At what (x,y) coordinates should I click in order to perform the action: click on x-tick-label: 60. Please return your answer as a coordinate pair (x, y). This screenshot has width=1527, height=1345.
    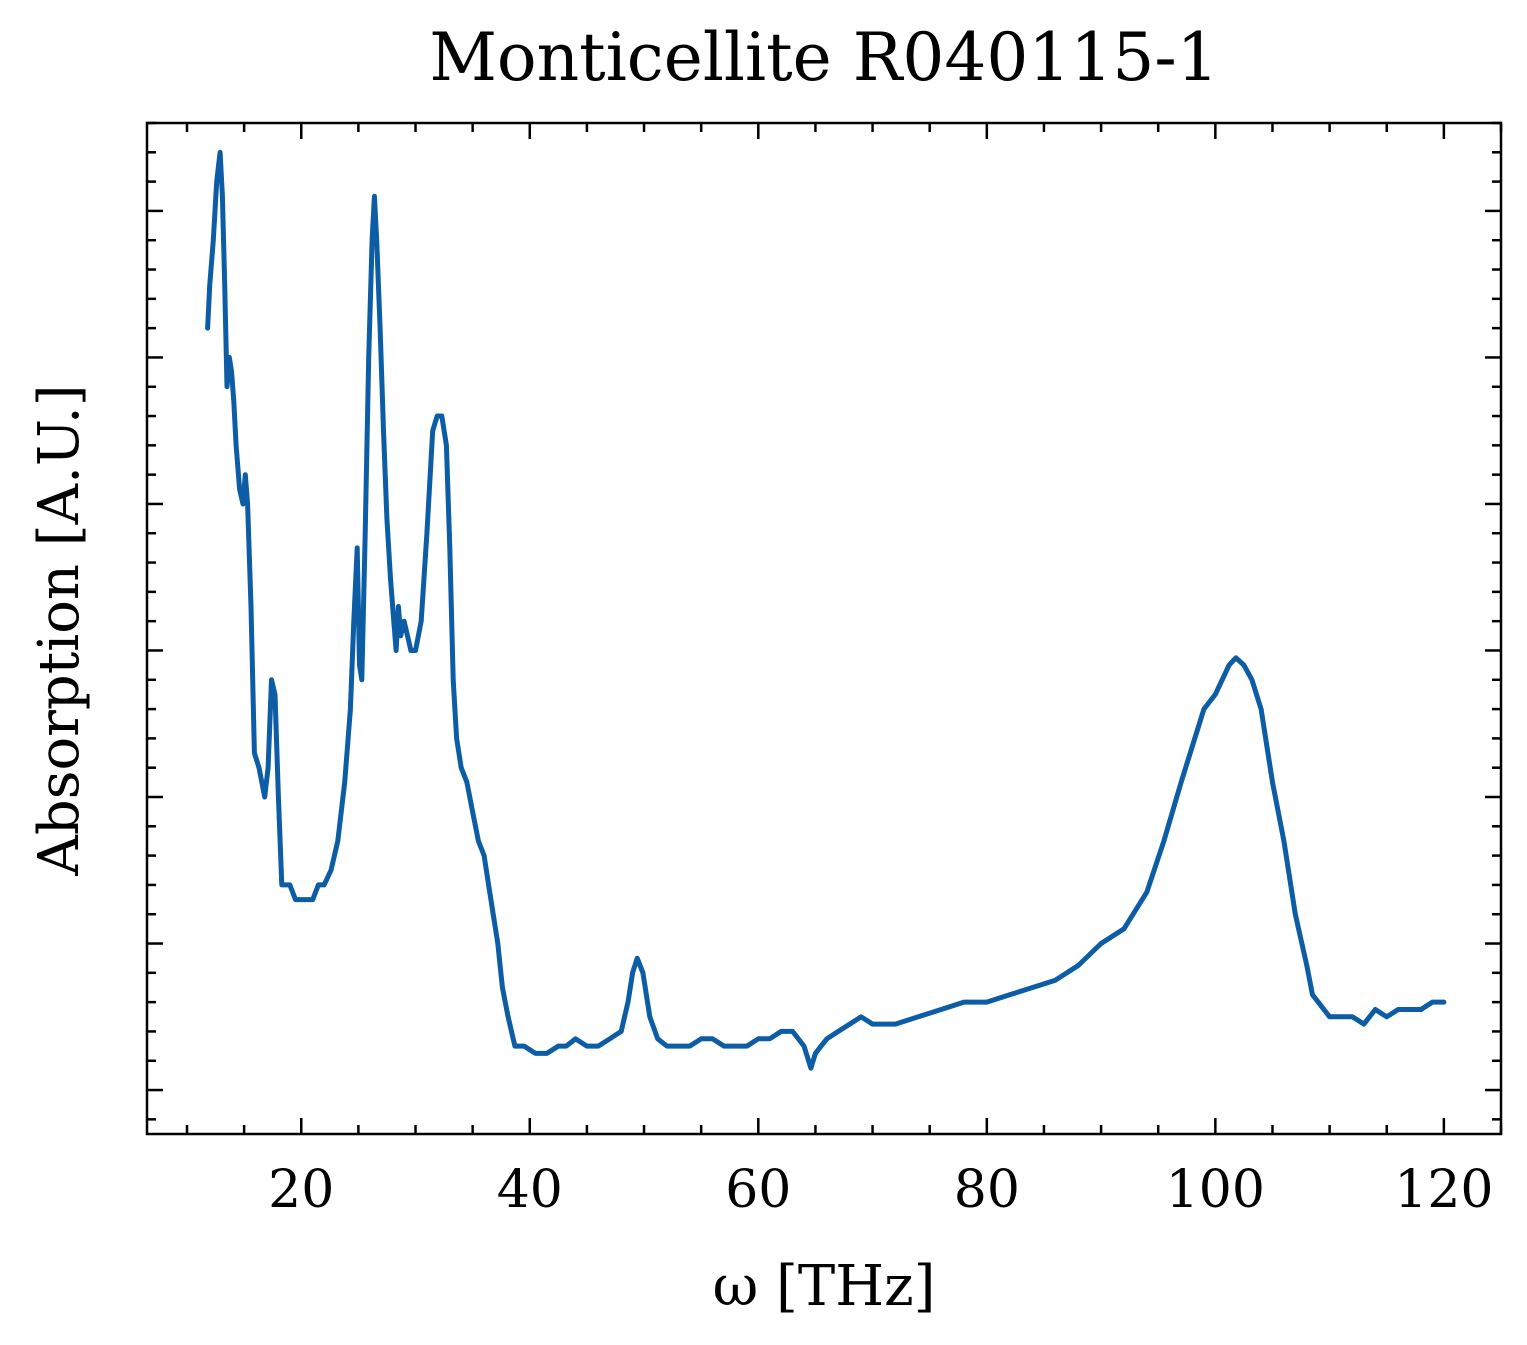
    Looking at the image, I should click on (758, 1190).